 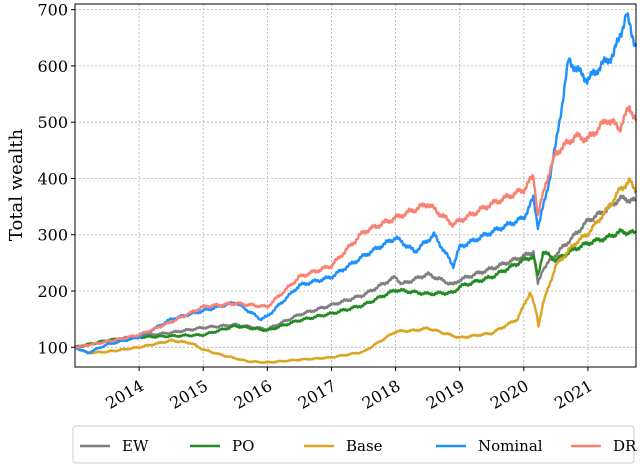 What do you see at coordinates (364, 446) in the screenshot?
I see `legend-label-base: Base` at bounding box center [364, 446].